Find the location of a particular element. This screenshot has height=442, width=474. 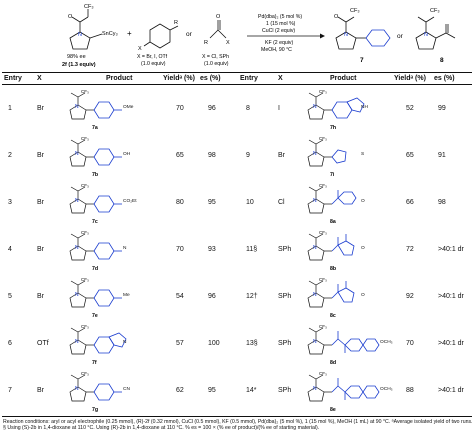

right-entry-7: 14* is located at coordinates (251, 390).